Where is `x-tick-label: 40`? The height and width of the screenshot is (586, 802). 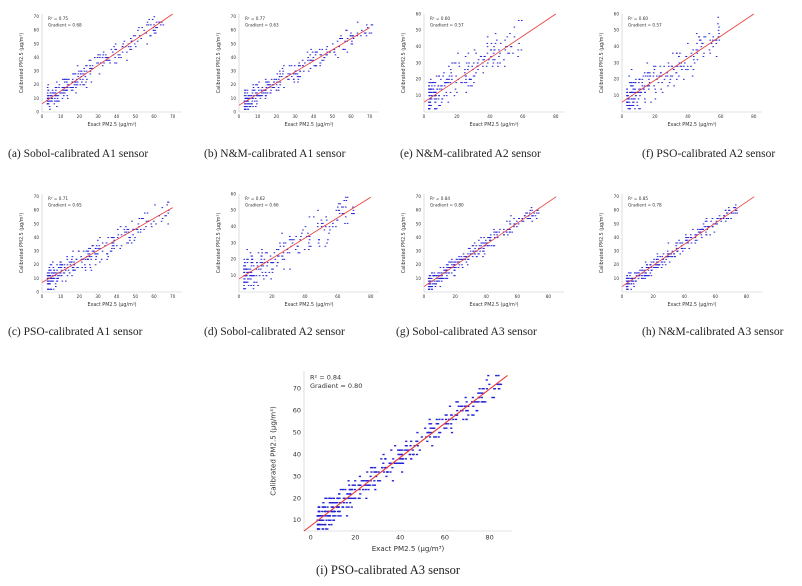
x-tick-label: 40 is located at coordinates (314, 116).